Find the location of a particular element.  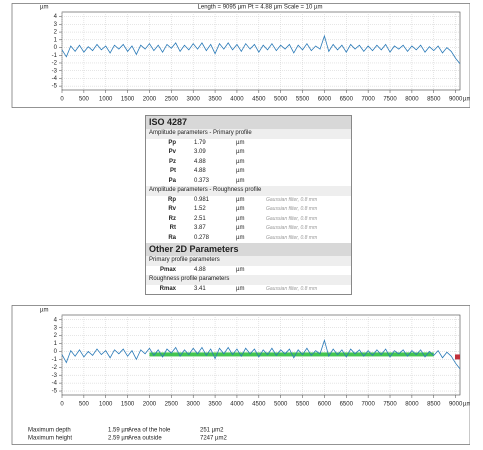

parameter-row: Rv 1.52 µm Gaussian filter, 0.8 mm is located at coordinates (248, 210).